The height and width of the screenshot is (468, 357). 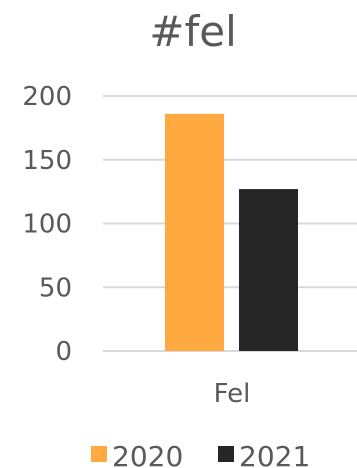 What do you see at coordinates (55, 288) in the screenshot?
I see `y-tick-label: 50` at bounding box center [55, 288].